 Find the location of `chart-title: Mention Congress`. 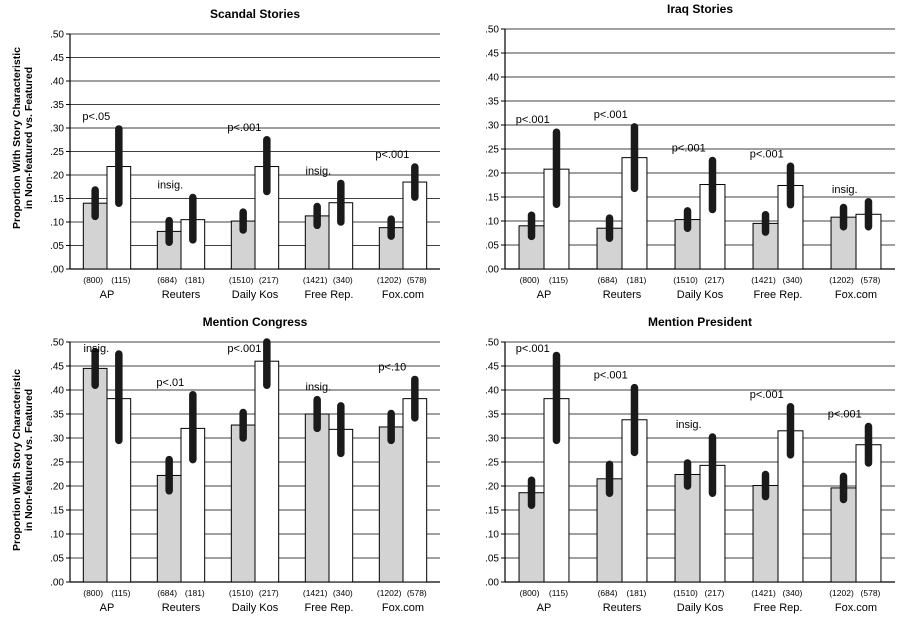

chart-title: Mention Congress is located at coordinates (255, 322).